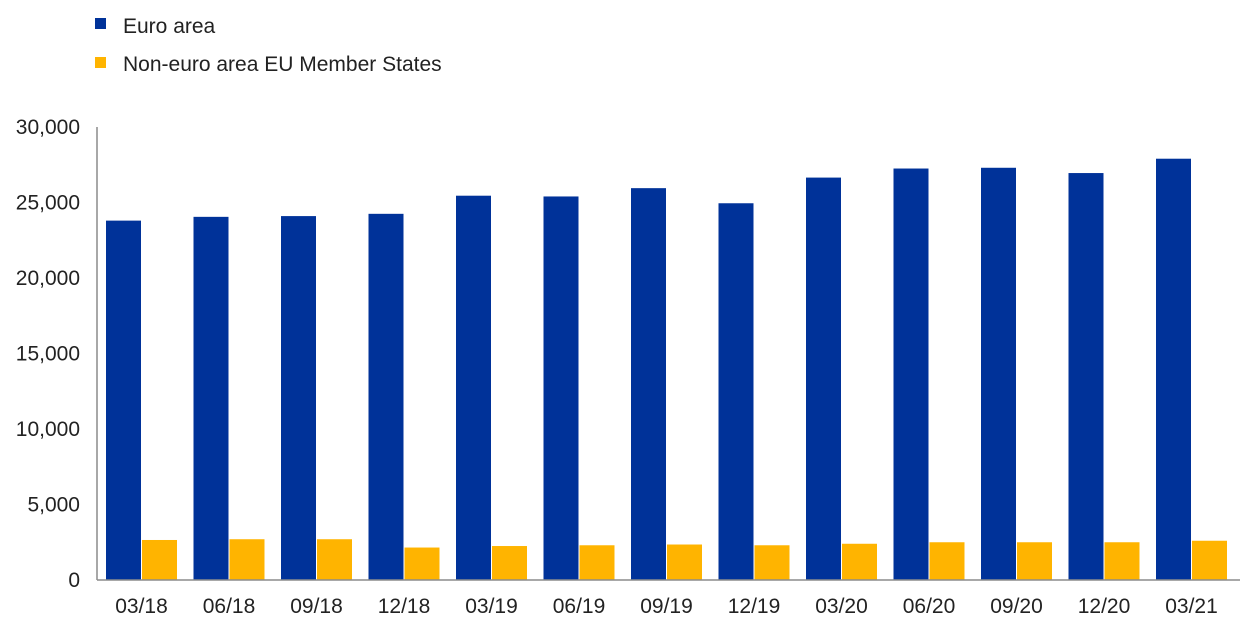 Image resolution: width=1240 pixels, height=620 pixels. I want to click on y-tick-label: 15,000, so click(48, 354).